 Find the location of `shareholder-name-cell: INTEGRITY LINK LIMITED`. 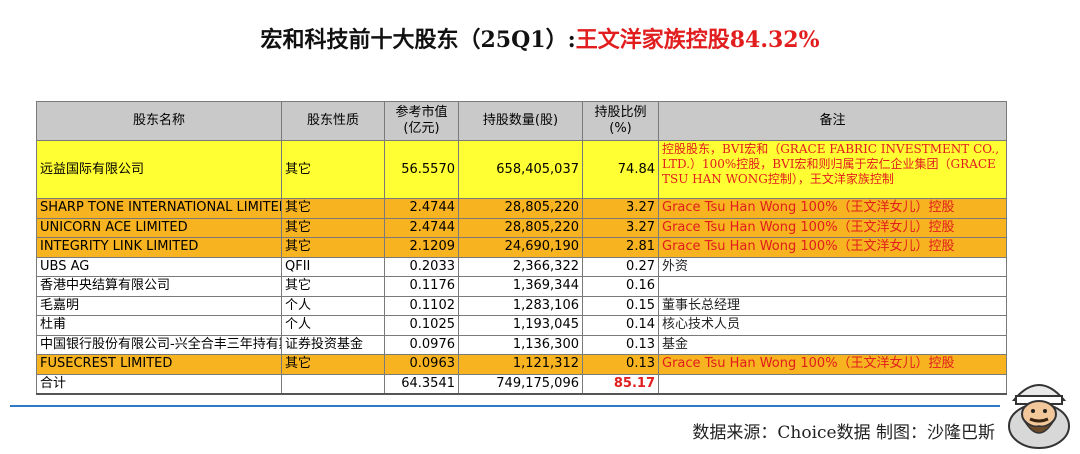

shareholder-name-cell: INTEGRITY LINK LIMITED is located at coordinates (159, 247).